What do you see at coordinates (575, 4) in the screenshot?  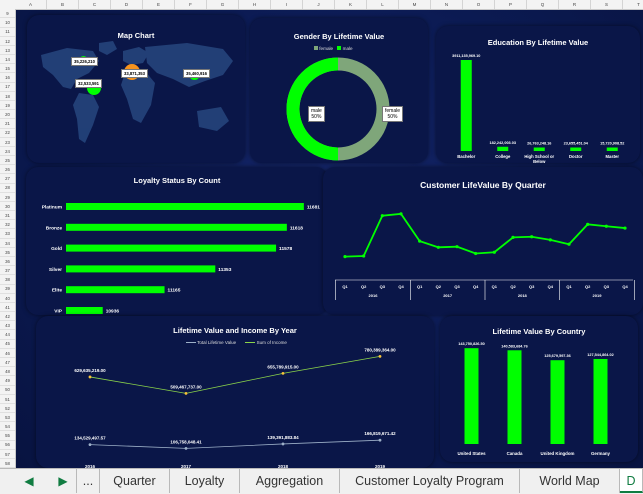 I see `column-header-R: R` at bounding box center [575, 4].